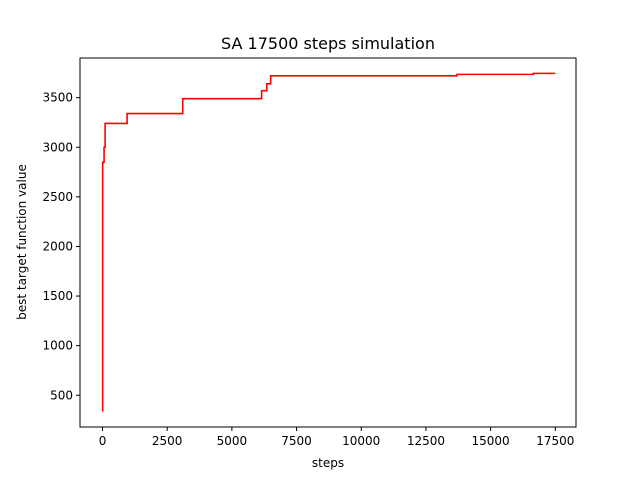  What do you see at coordinates (491, 441) in the screenshot?
I see `x-tick-label: 15000` at bounding box center [491, 441].